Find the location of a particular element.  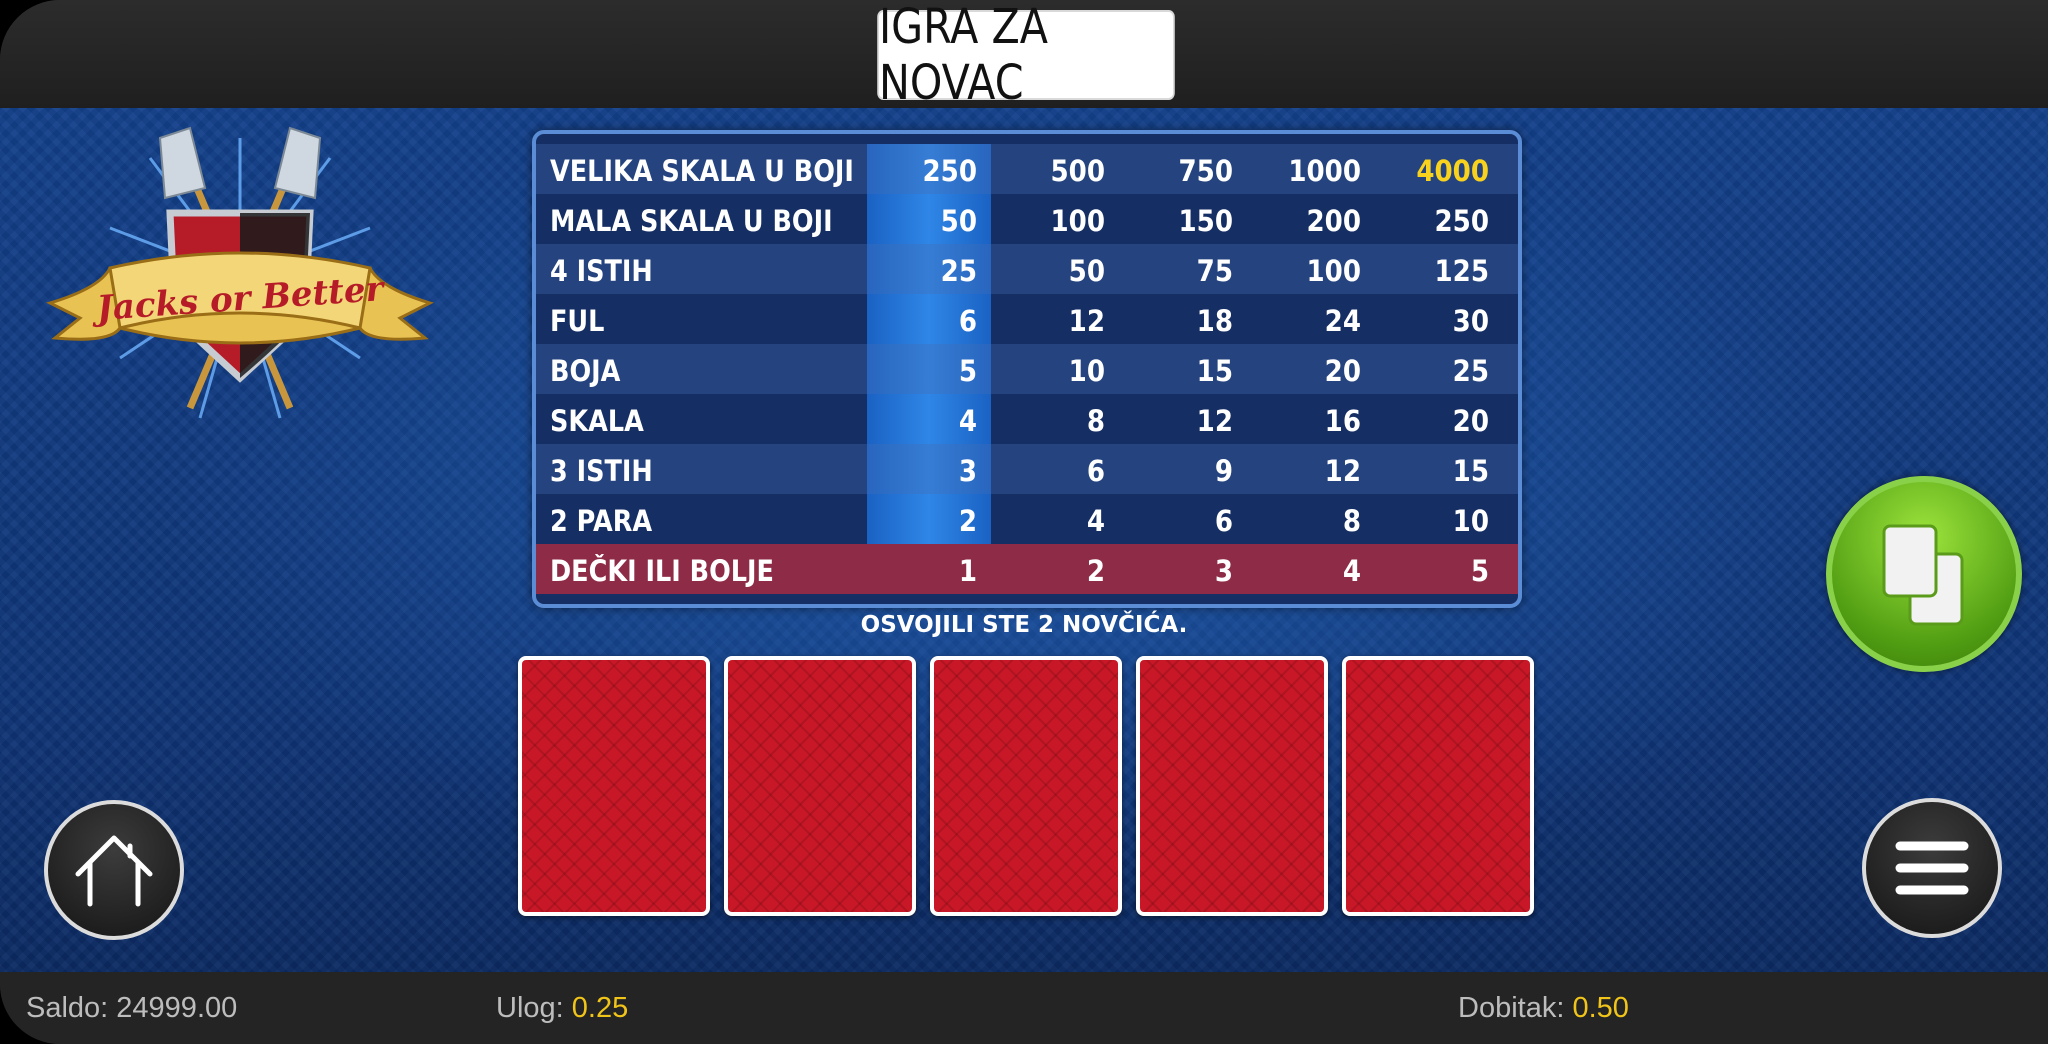

home-button is located at coordinates (114, 870).